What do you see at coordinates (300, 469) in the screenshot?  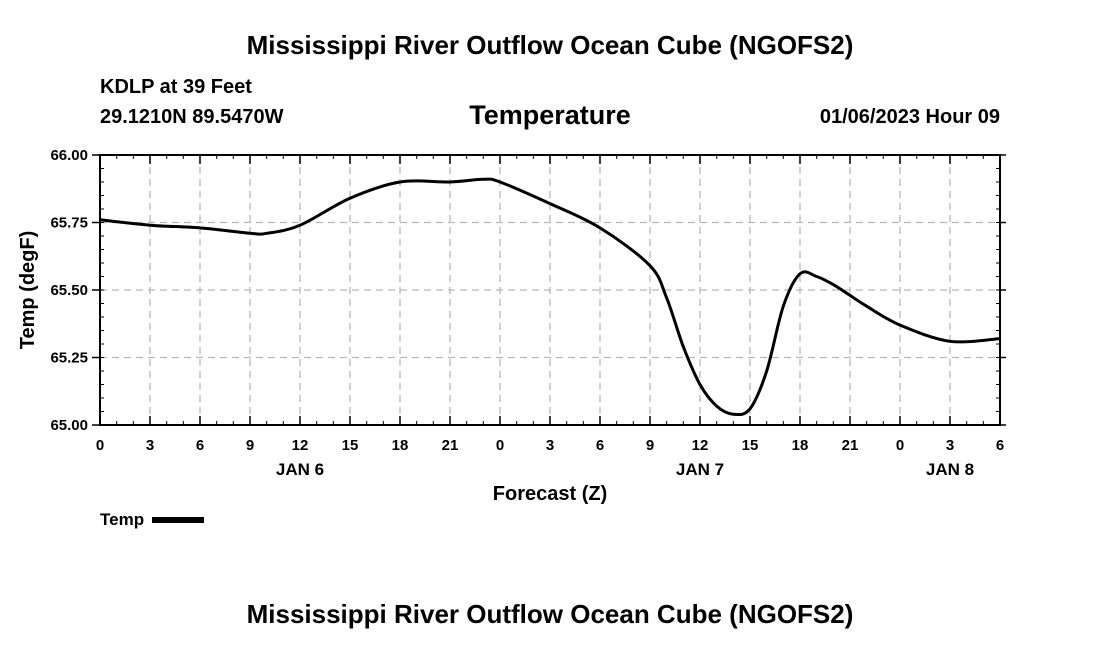 I see `day-label: JAN 6` at bounding box center [300, 469].